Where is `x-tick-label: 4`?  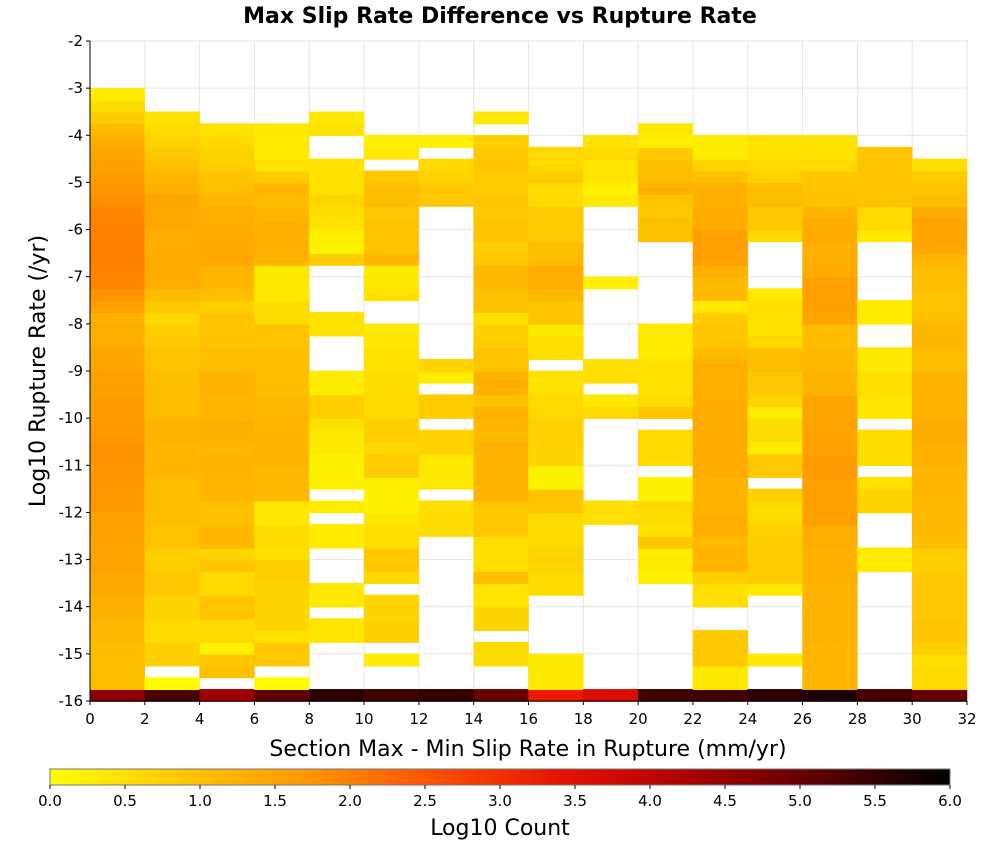
x-tick-label: 4 is located at coordinates (200, 719).